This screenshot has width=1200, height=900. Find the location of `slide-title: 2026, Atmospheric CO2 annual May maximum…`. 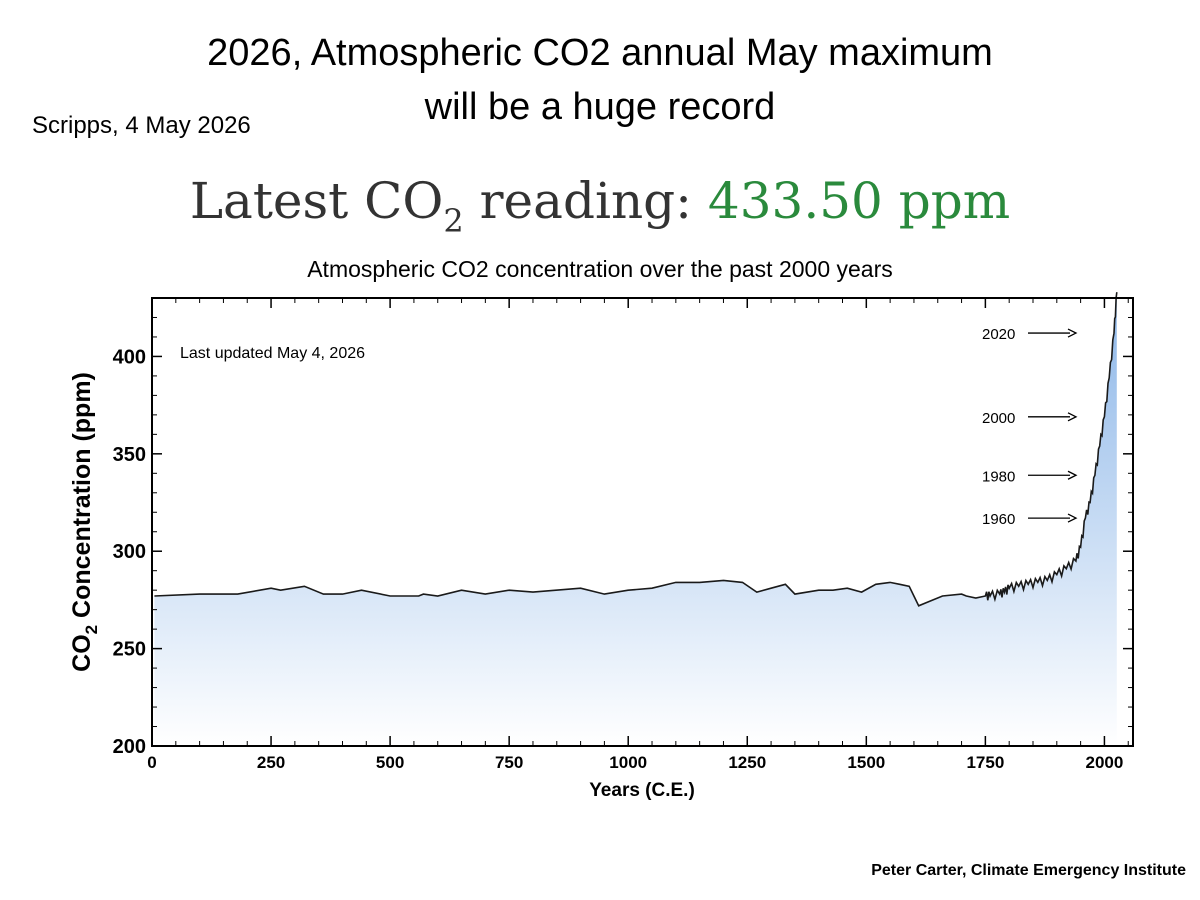

slide-title: 2026, Atmospheric CO2 annual May maximum… is located at coordinates (600, 80).